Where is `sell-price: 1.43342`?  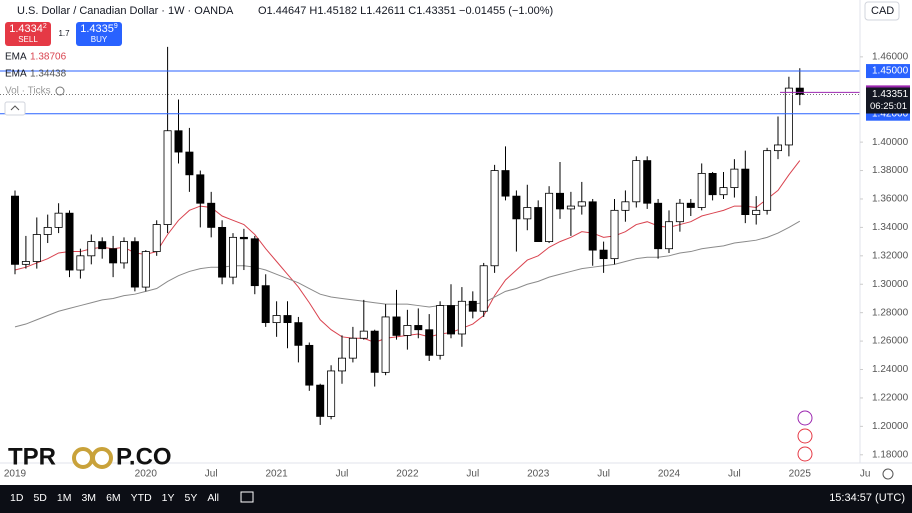
sell-price: 1.43342 is located at coordinates (28, 29).